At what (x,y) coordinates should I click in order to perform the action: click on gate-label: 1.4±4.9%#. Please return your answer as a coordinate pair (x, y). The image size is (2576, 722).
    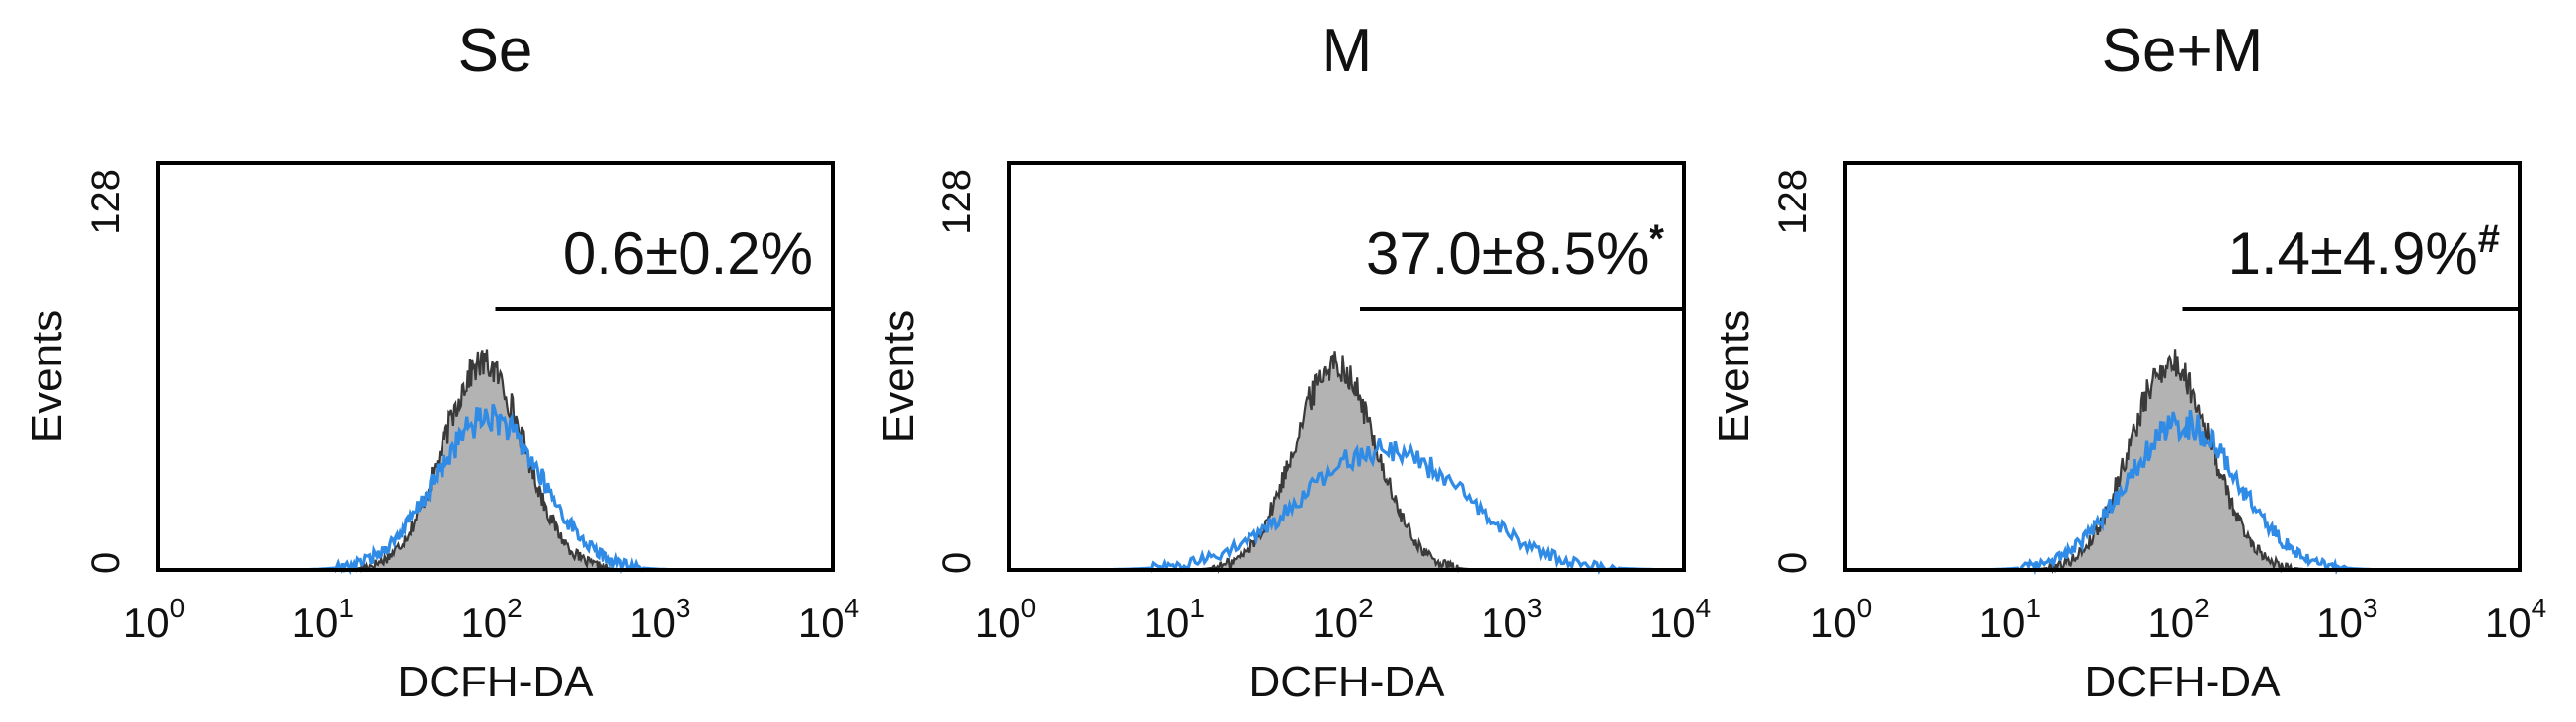
    Looking at the image, I should click on (2364, 251).